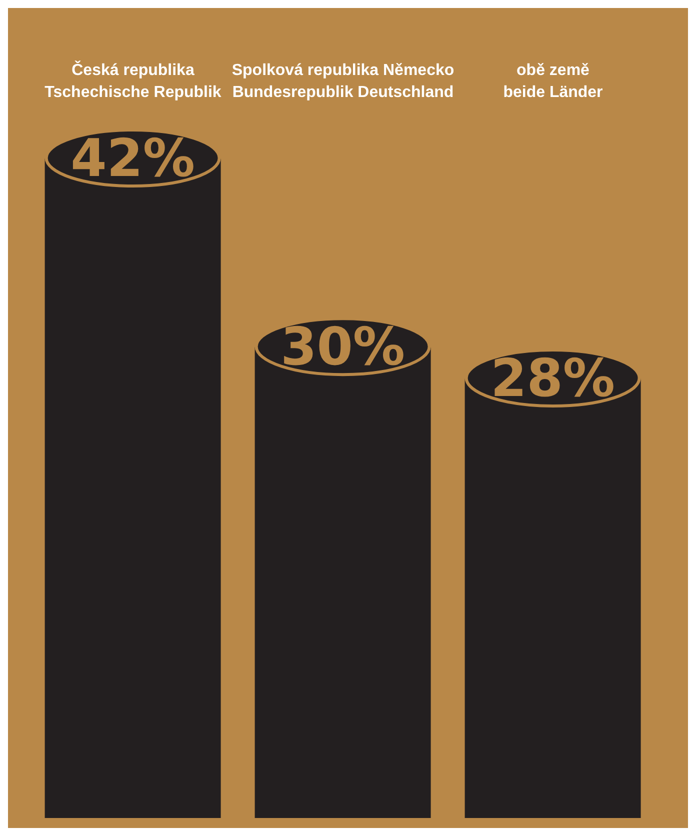 This screenshot has width=696, height=837. I want to click on data-label: 42%, so click(133, 159).